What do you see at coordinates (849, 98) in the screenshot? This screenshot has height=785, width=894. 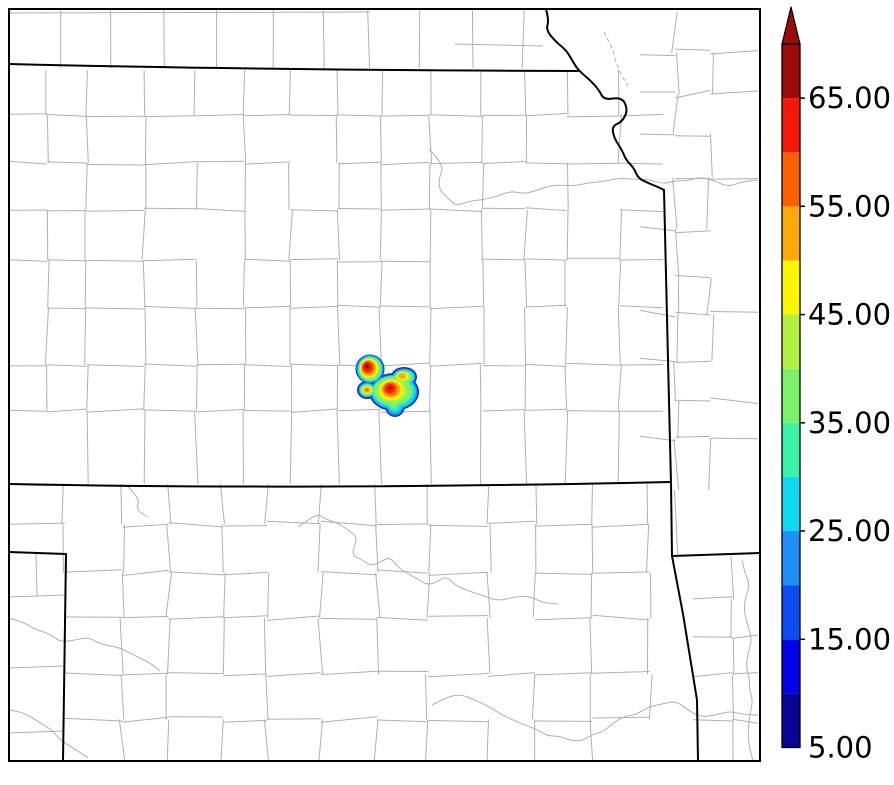 I see `colorbar-label: 65.00` at bounding box center [849, 98].